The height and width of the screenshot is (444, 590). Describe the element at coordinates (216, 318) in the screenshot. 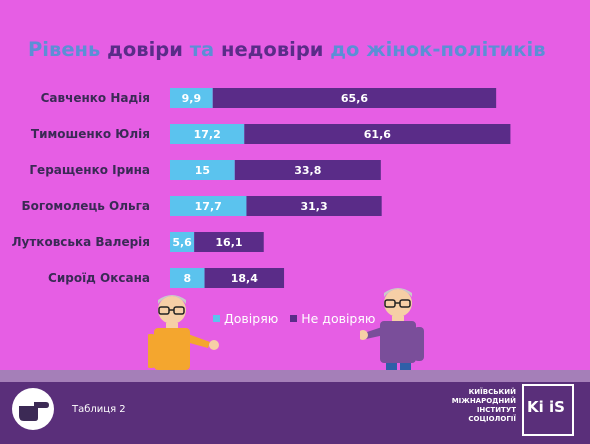

I see `legend-swatch-trust` at that location.